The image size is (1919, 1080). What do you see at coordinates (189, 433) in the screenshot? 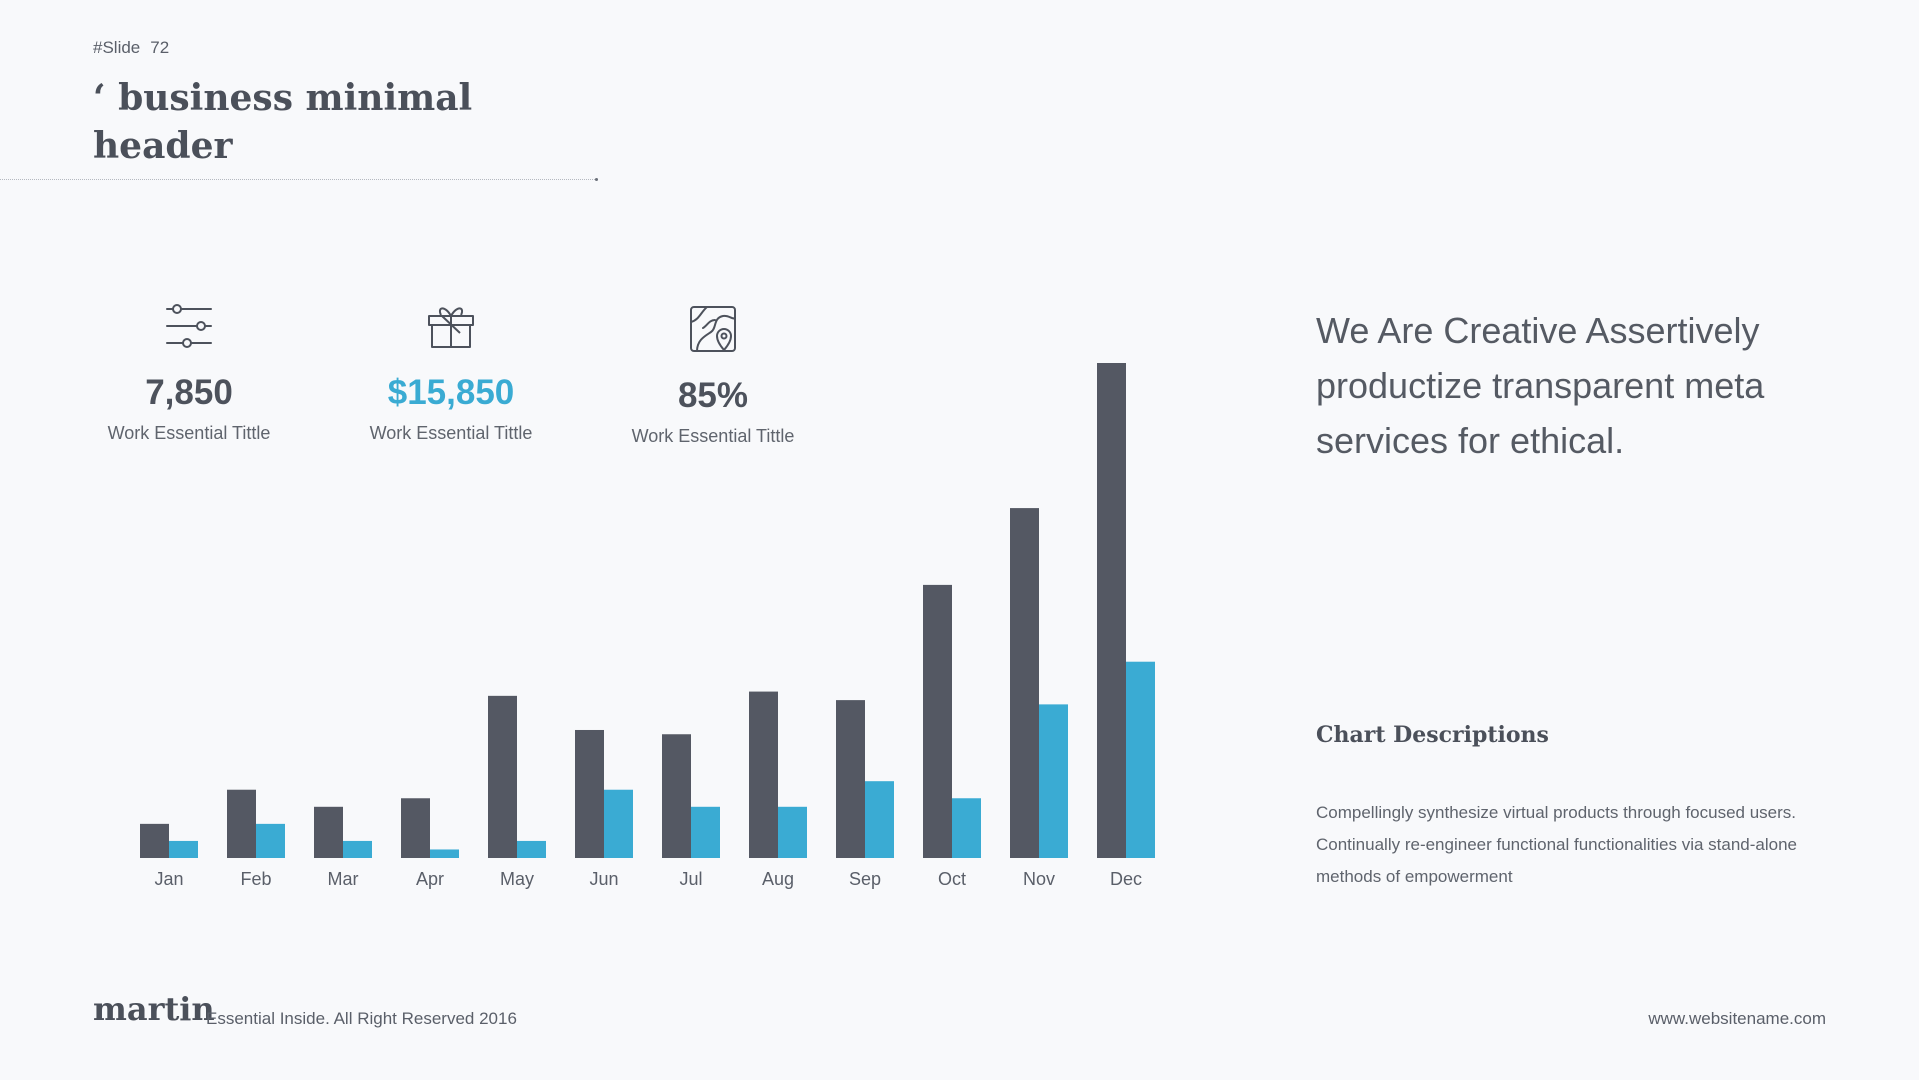
I see `stat-label-1: Work Essential Tittle` at bounding box center [189, 433].